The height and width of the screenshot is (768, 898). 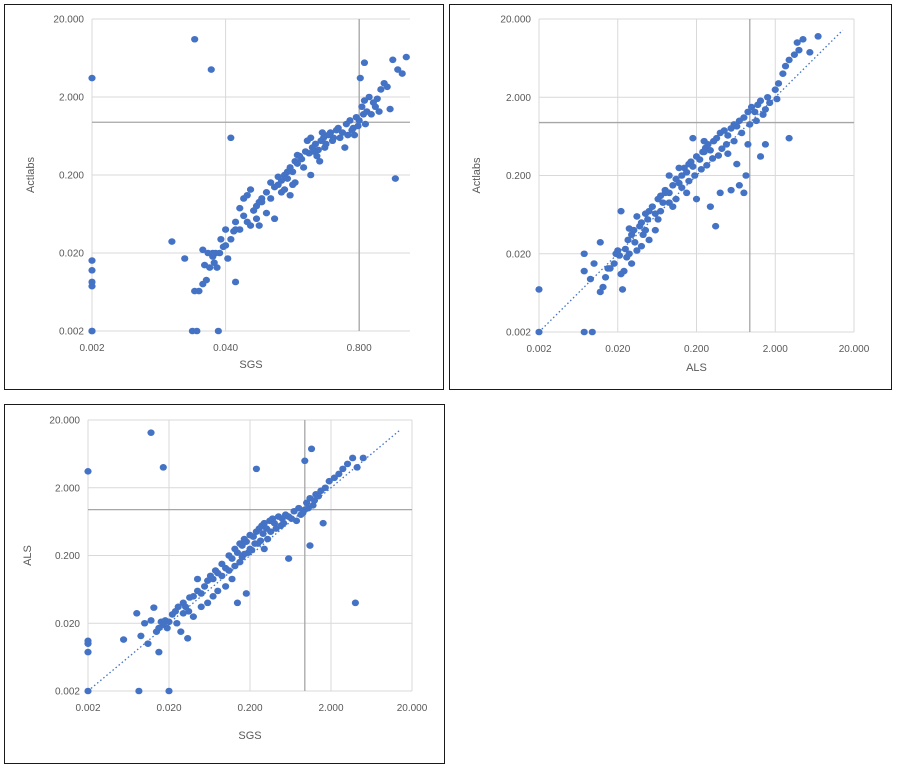 I want to click on y-tick-label: 2.000, so click(x=518, y=98).